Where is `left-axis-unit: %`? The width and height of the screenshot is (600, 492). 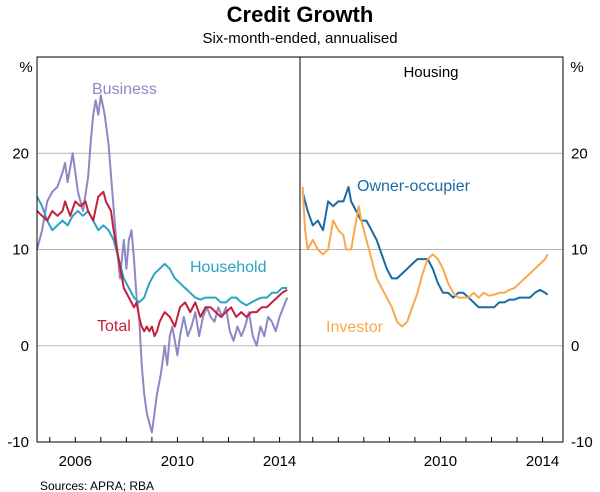 left-axis-unit: % is located at coordinates (25, 67).